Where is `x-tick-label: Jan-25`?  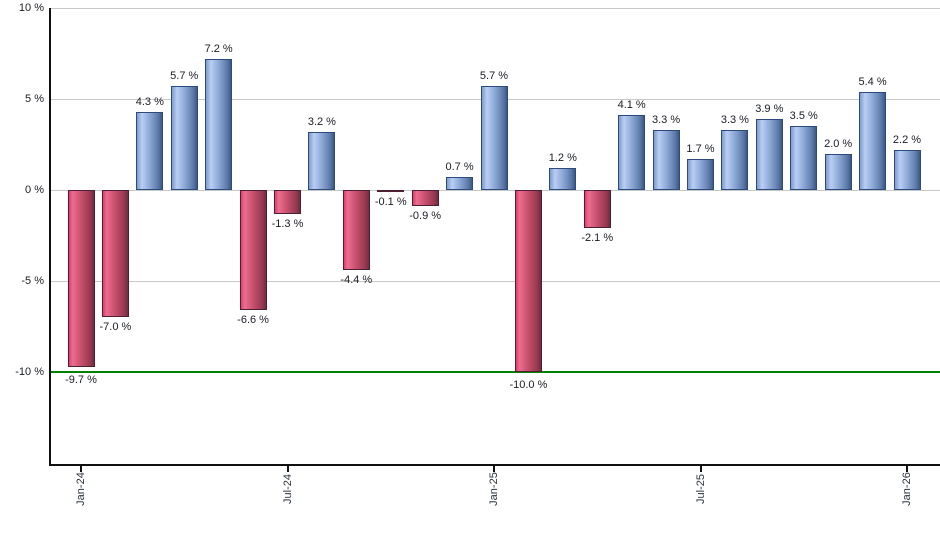 x-tick-label: Jan-25 is located at coordinates (494, 489).